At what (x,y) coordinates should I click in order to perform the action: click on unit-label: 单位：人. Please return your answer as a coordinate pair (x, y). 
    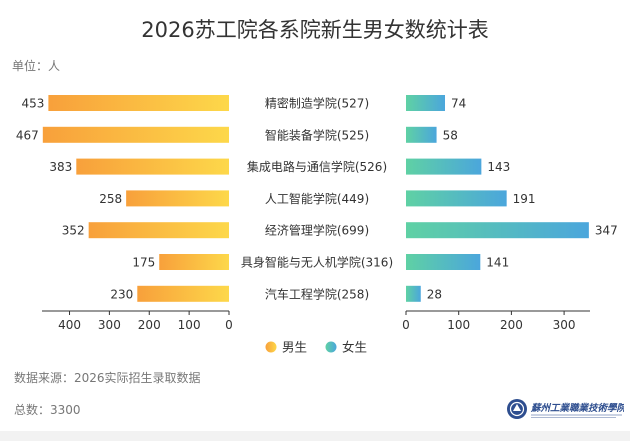
    Looking at the image, I should click on (36, 66).